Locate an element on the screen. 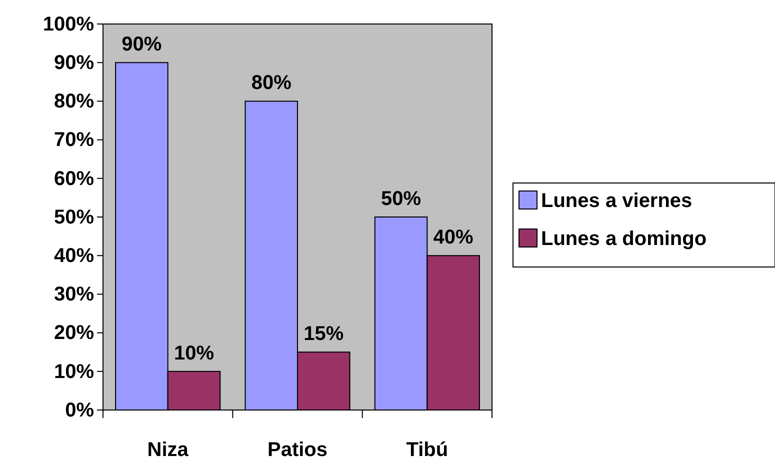  x-tick-label: Tibú is located at coordinates (427, 450).